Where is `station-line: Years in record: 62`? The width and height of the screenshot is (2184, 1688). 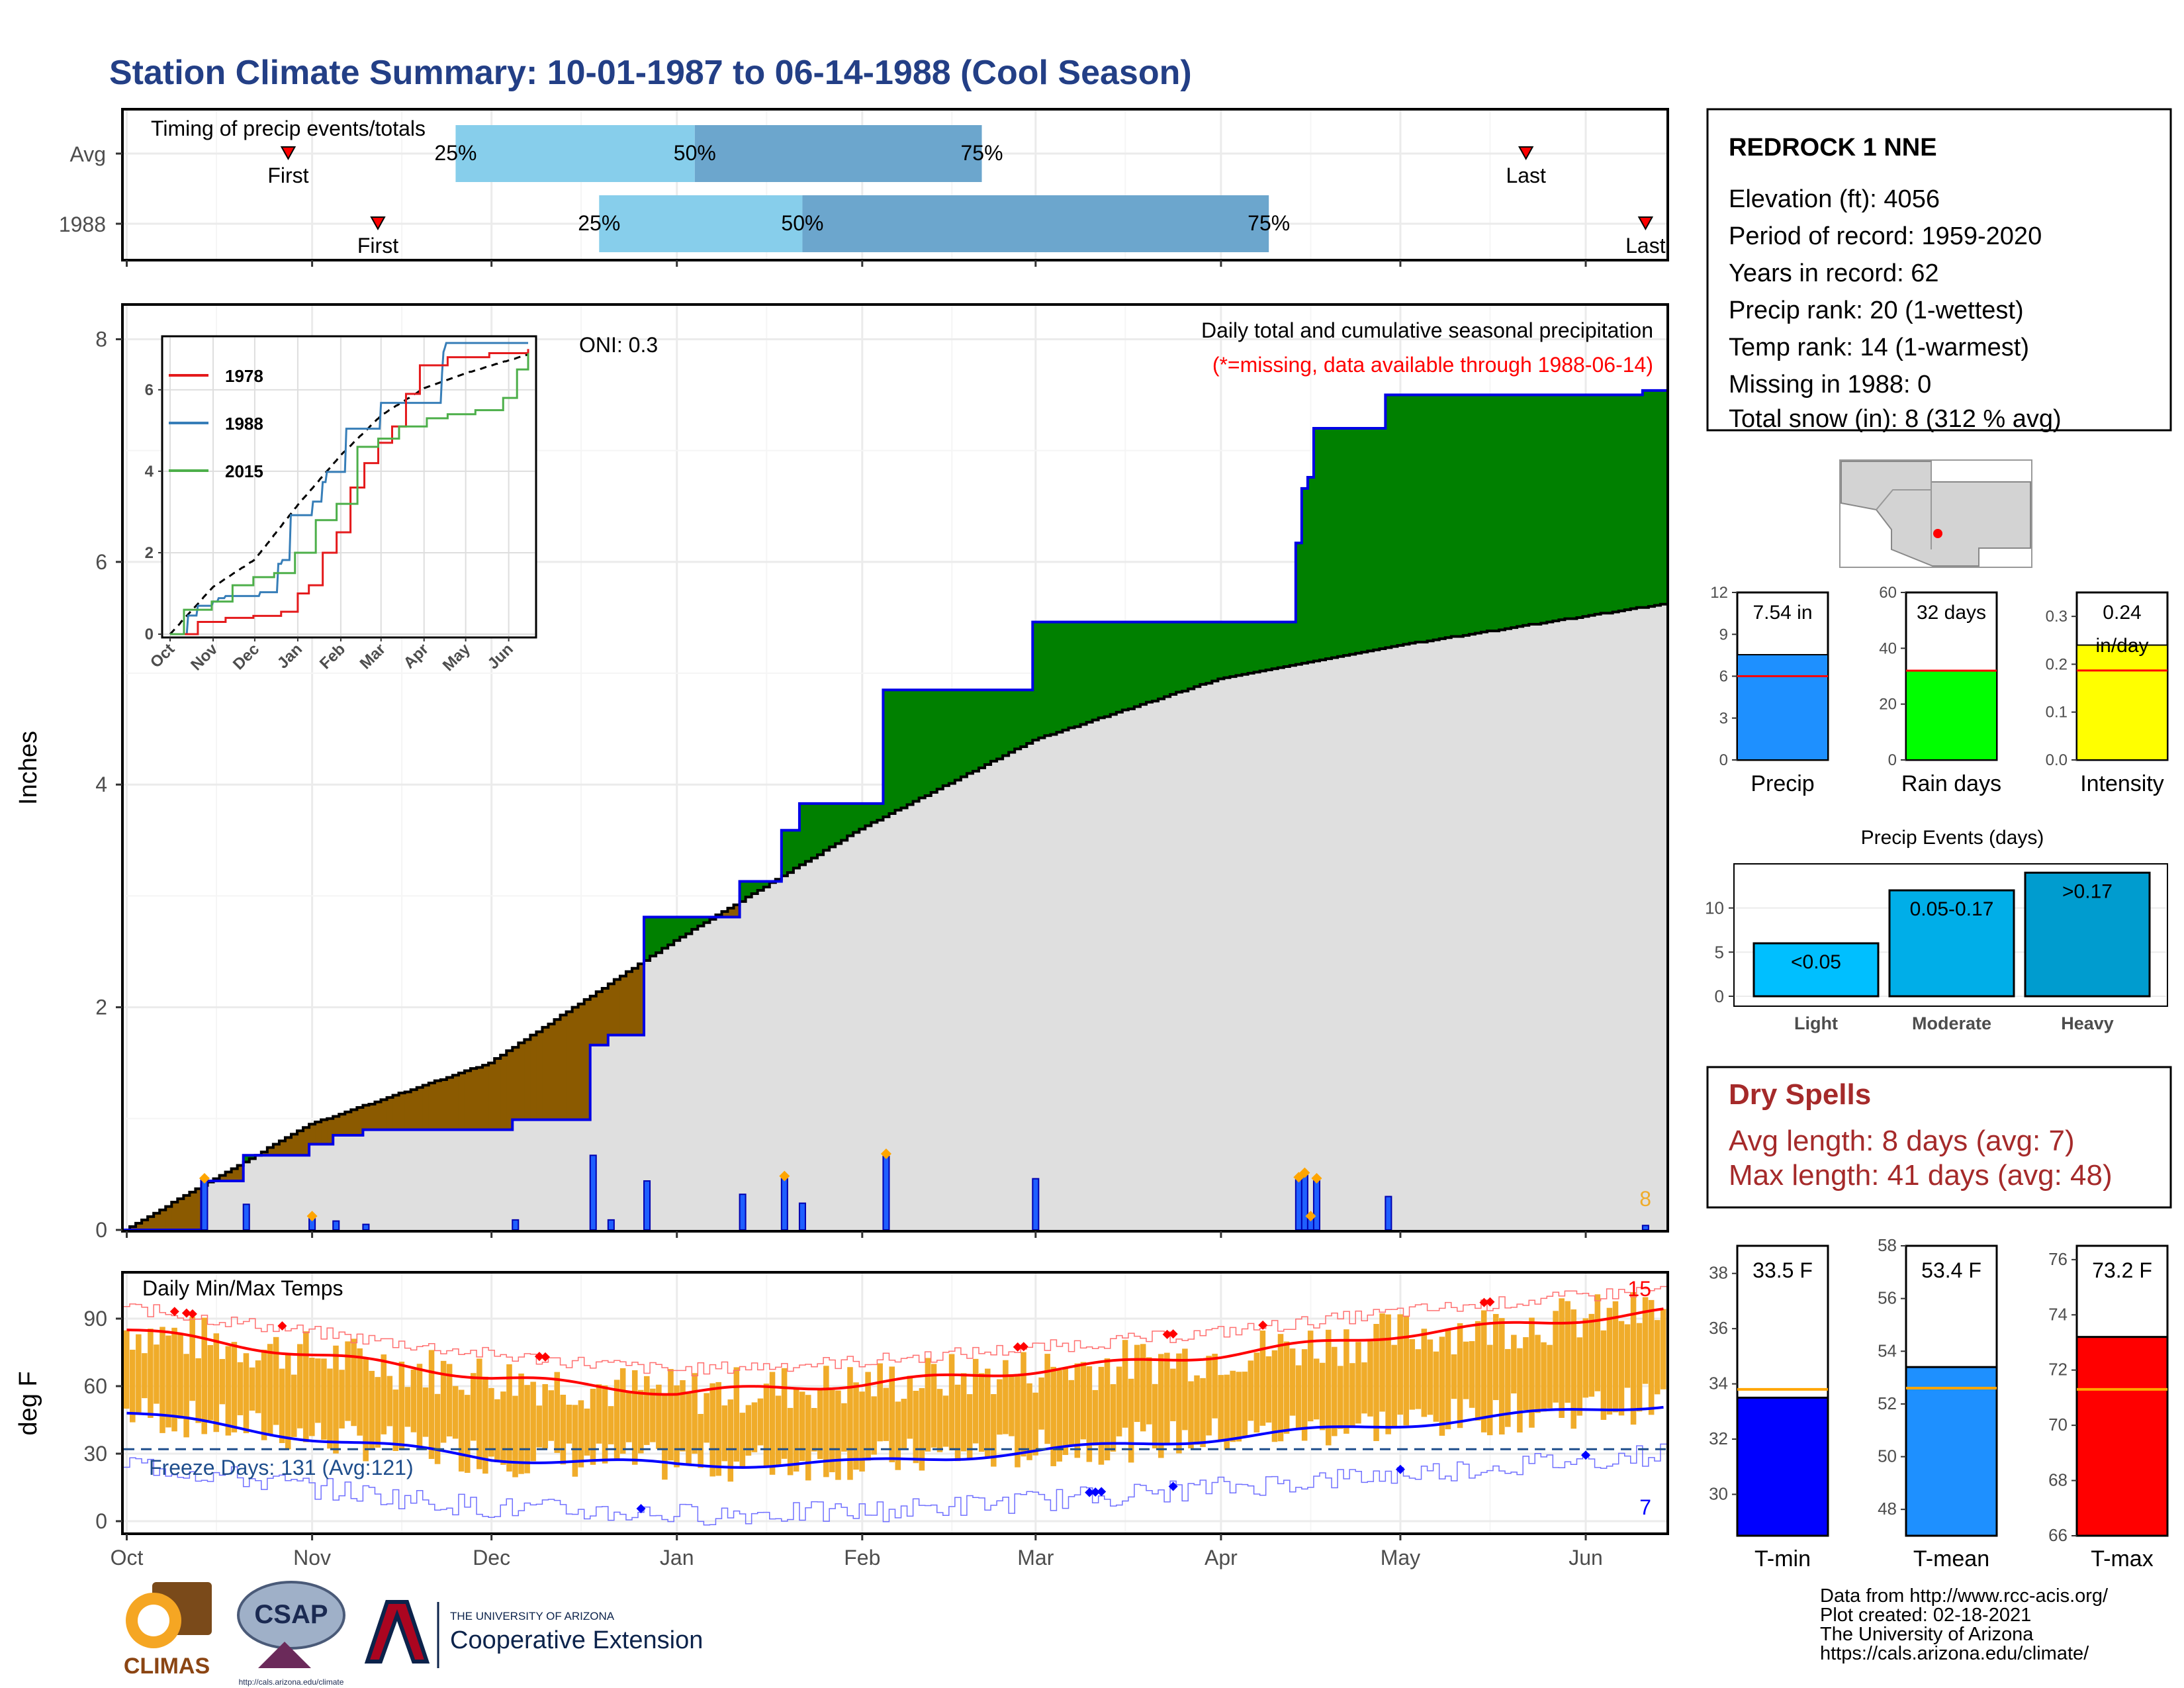
station-line: Years in record: 62 is located at coordinates (1834, 273).